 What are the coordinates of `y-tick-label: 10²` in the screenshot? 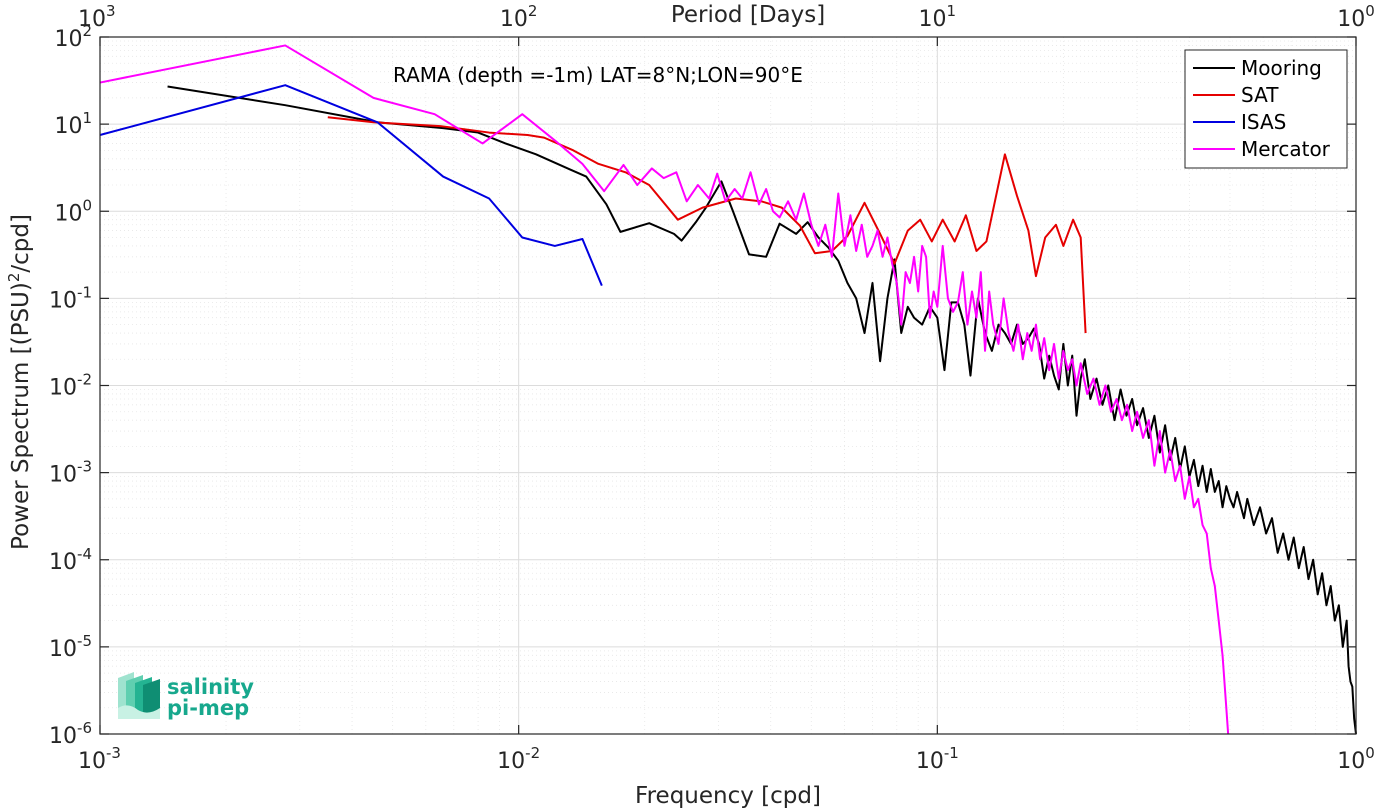 It's located at (73, 37).